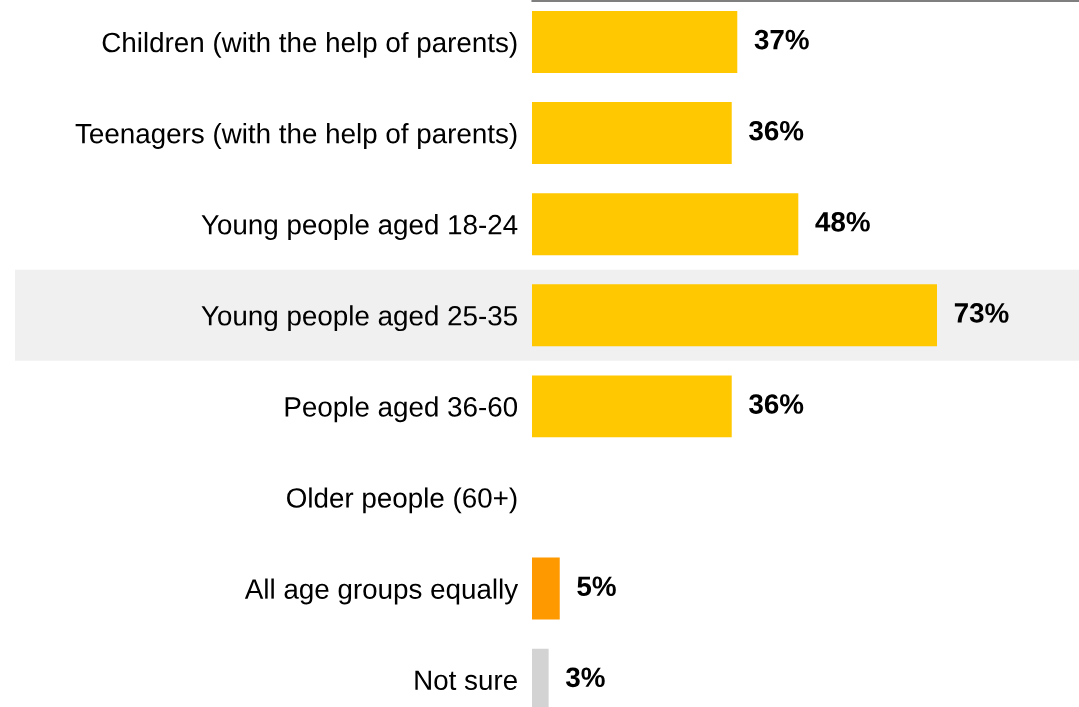 The height and width of the screenshot is (707, 1079). I want to click on y-tick-label: Young people aged 25-35, so click(359, 318).